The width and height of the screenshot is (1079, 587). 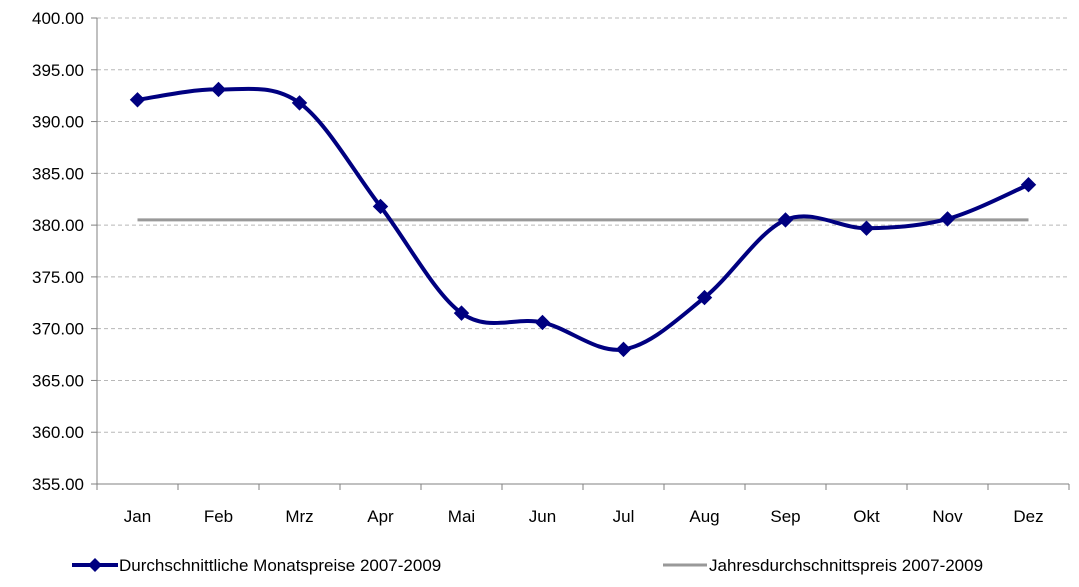 I want to click on y-tick-label: 370.00, so click(x=58, y=329).